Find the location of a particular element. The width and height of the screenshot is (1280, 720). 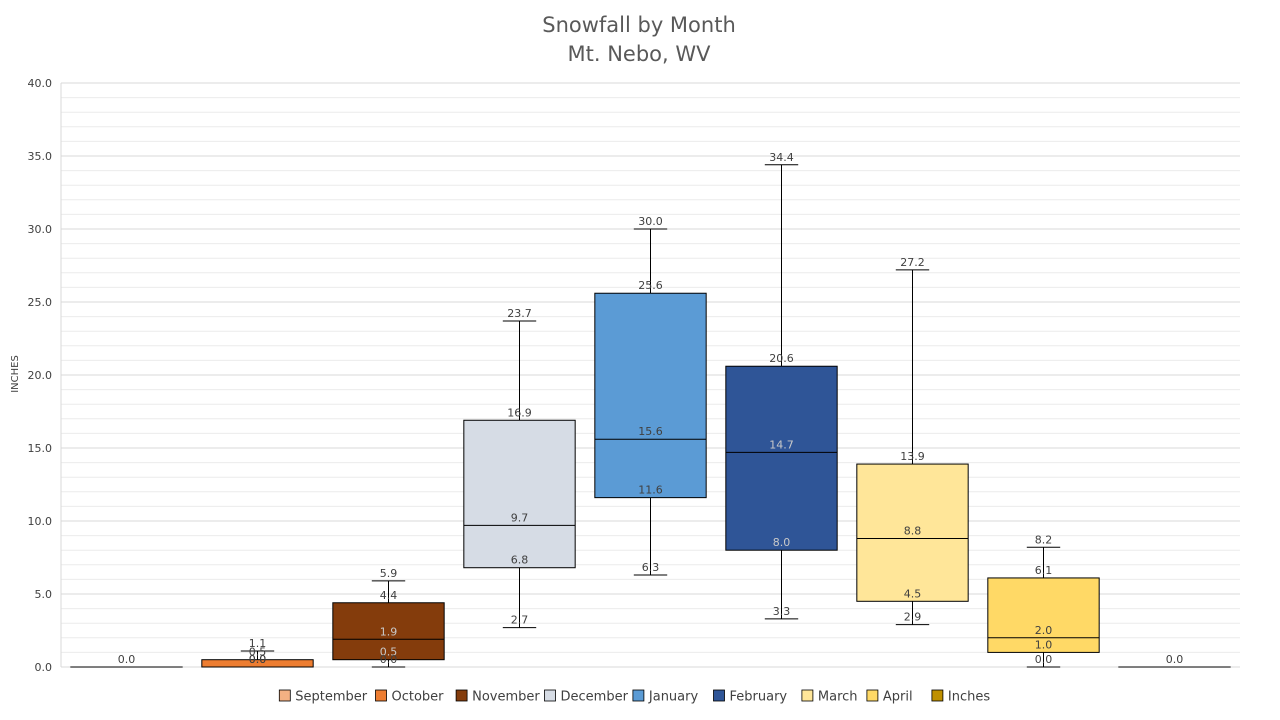

y-tick-label: 0.0 is located at coordinates (44, 667).